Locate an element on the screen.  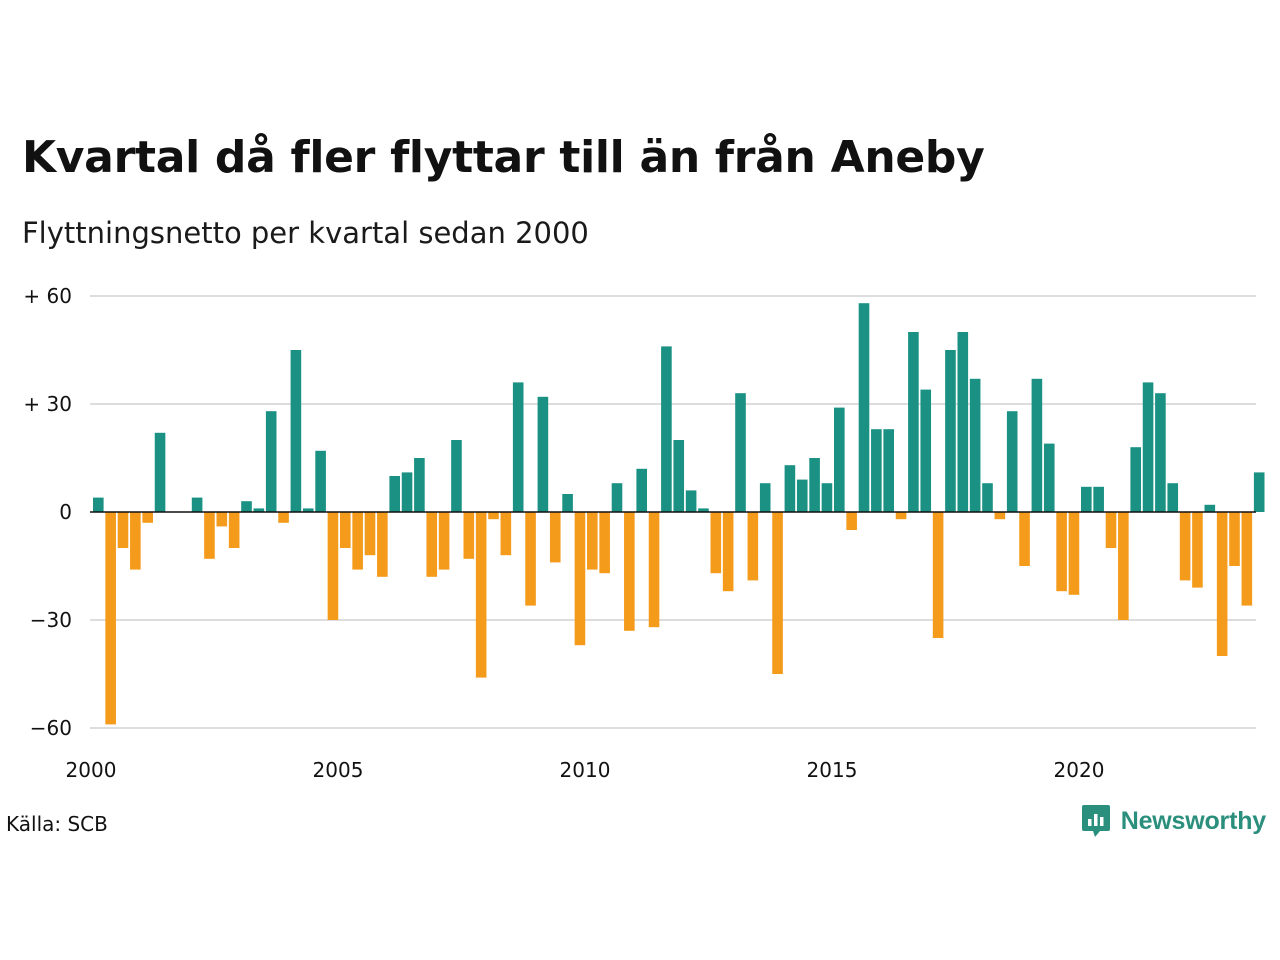
x-tick-label: 2005 is located at coordinates (338, 770).